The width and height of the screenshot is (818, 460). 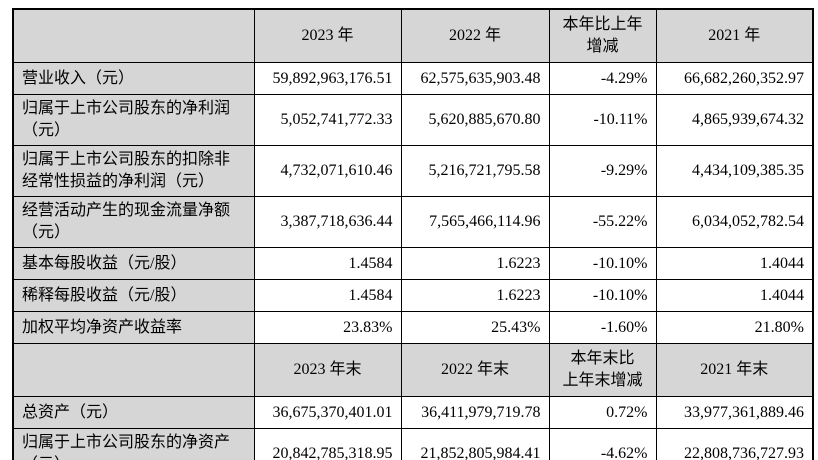 What do you see at coordinates (133, 327) in the screenshot?
I see `row-label: 加权平均净资产收益率` at bounding box center [133, 327].